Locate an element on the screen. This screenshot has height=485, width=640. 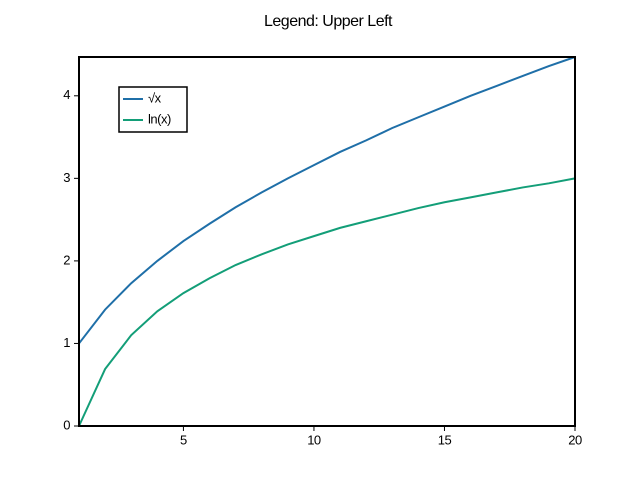
y-tick-label: 4 is located at coordinates (66, 94).